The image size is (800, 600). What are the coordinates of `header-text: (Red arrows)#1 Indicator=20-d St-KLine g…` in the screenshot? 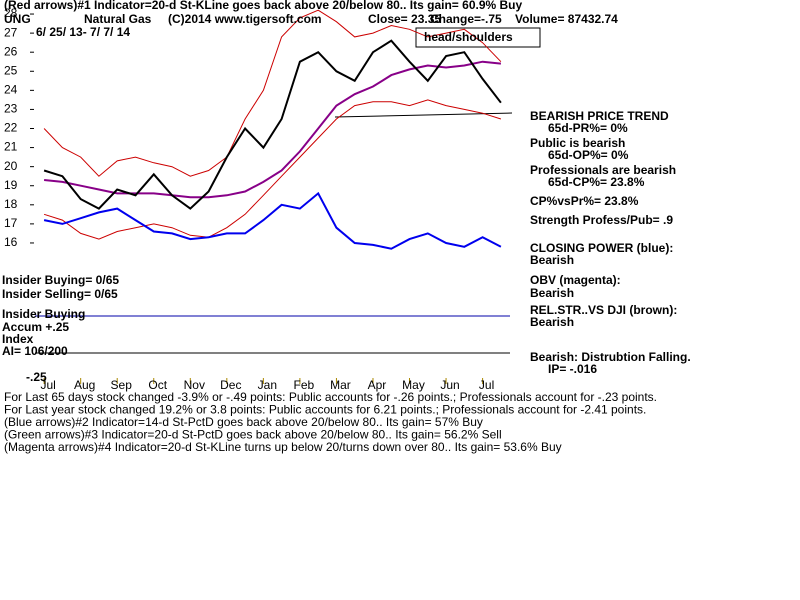 It's located at (263, 6).